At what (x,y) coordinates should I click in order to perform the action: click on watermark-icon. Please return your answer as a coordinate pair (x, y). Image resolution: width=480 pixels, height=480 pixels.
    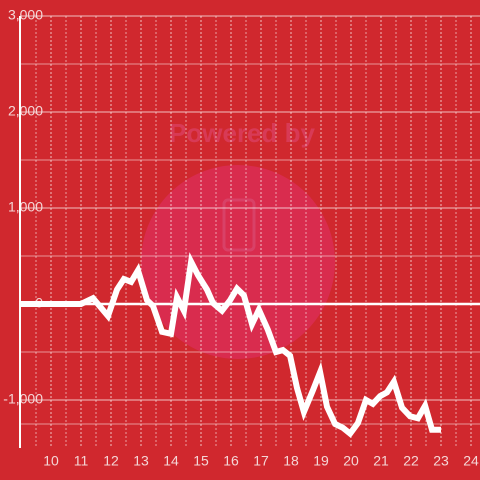
    Looking at the image, I should click on (239, 225).